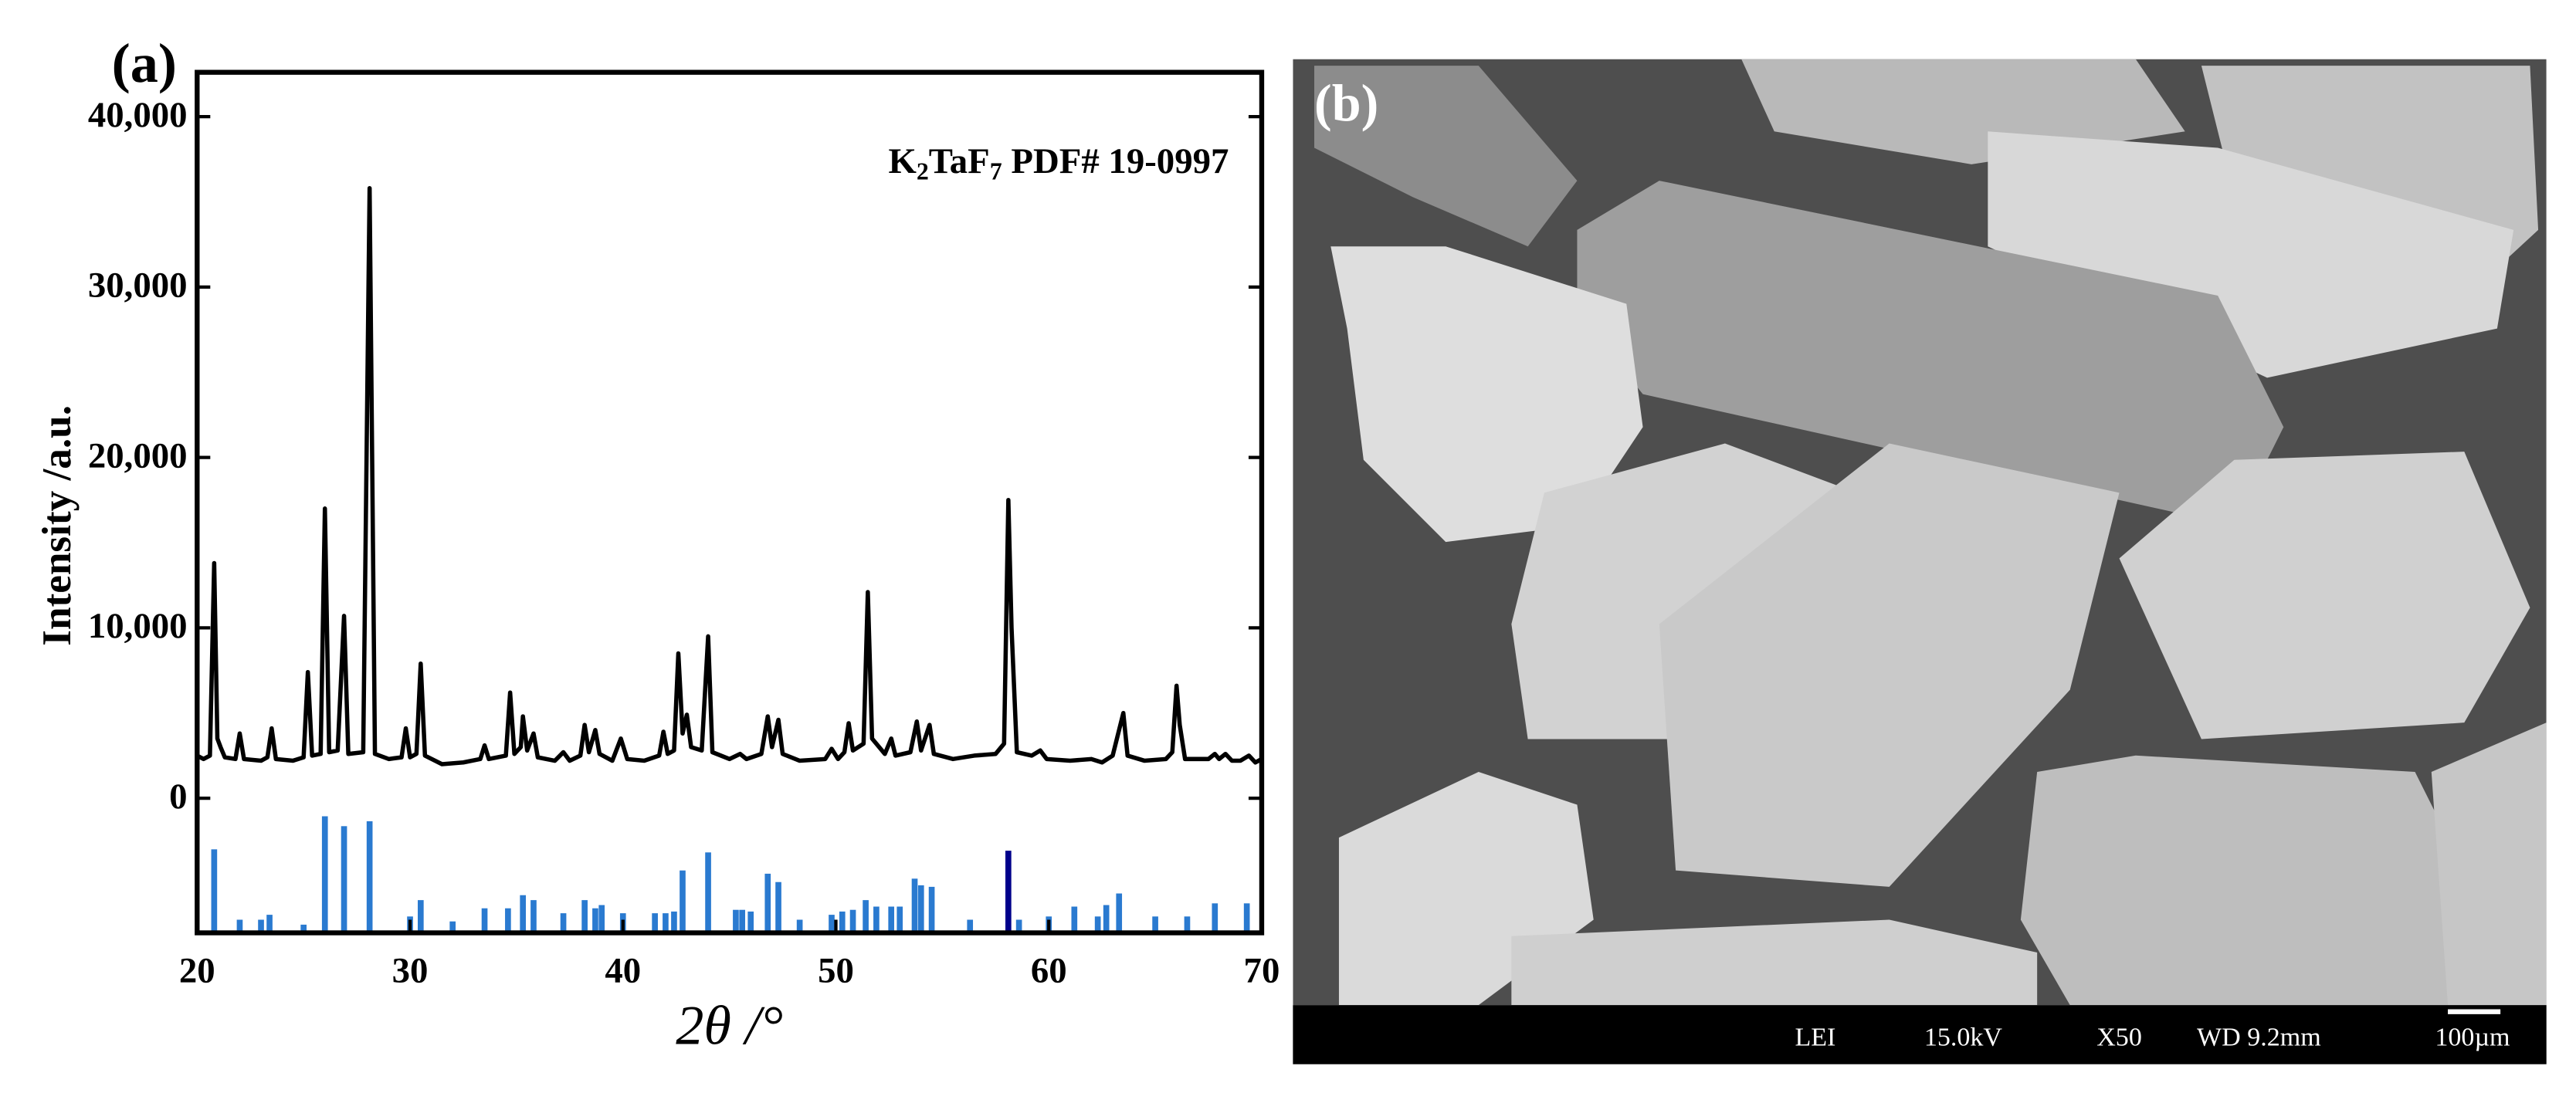  What do you see at coordinates (2259, 1038) in the screenshot?
I see `sem-info-text: WD 9.2mm` at bounding box center [2259, 1038].